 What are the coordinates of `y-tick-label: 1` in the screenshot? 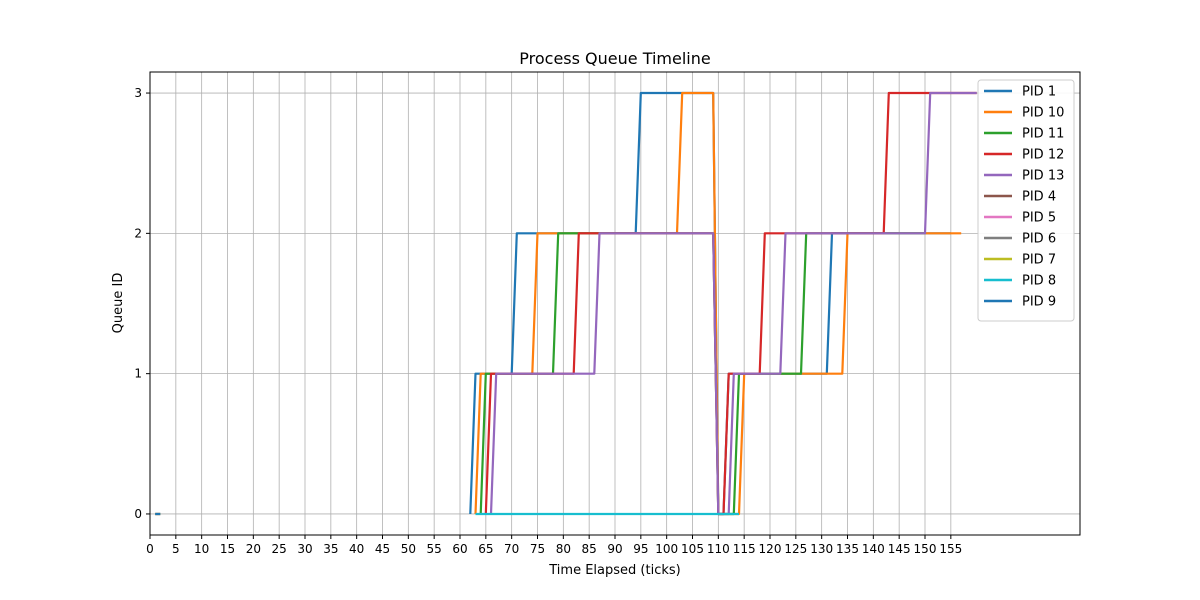 It's located at (138, 374).